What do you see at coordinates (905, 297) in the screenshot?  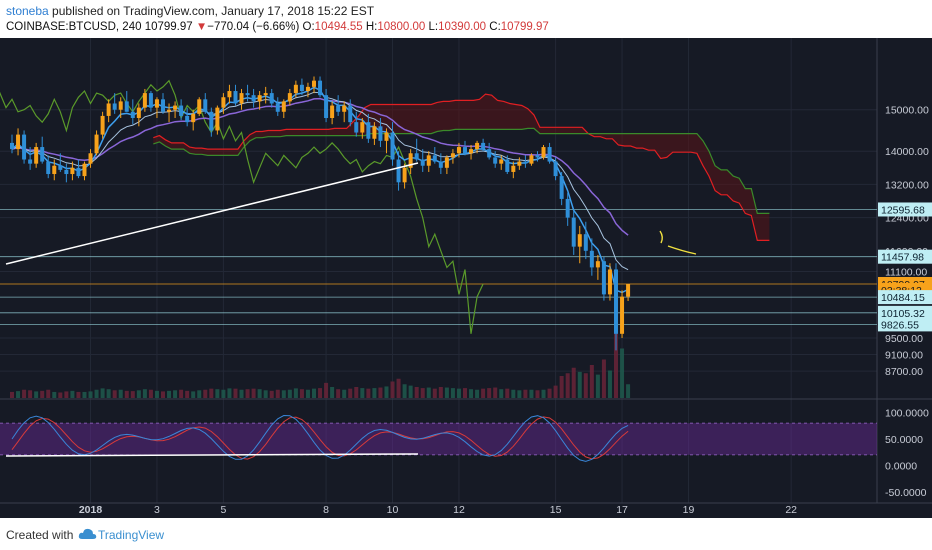 I see `price-label-box` at bounding box center [905, 297].